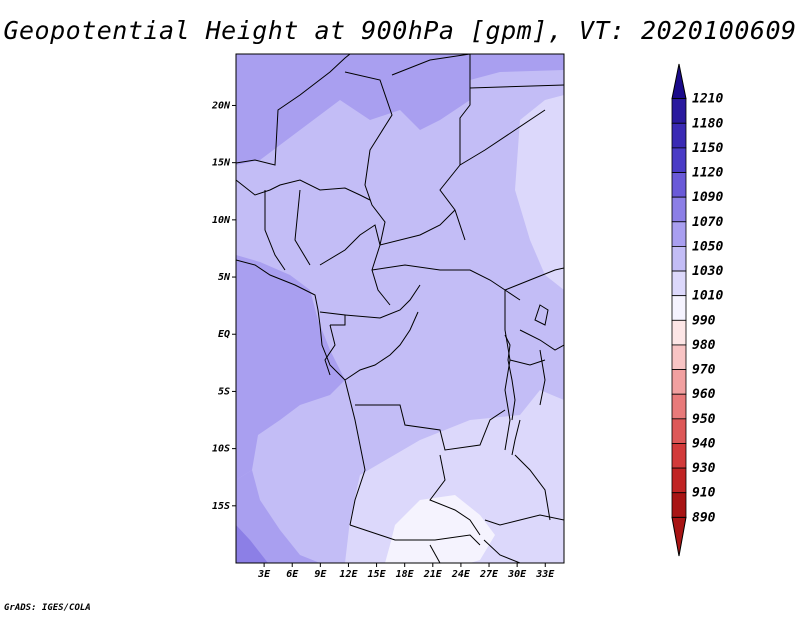  What do you see at coordinates (221, 163) in the screenshot?
I see `lat-tick-label: 15N` at bounding box center [221, 163].